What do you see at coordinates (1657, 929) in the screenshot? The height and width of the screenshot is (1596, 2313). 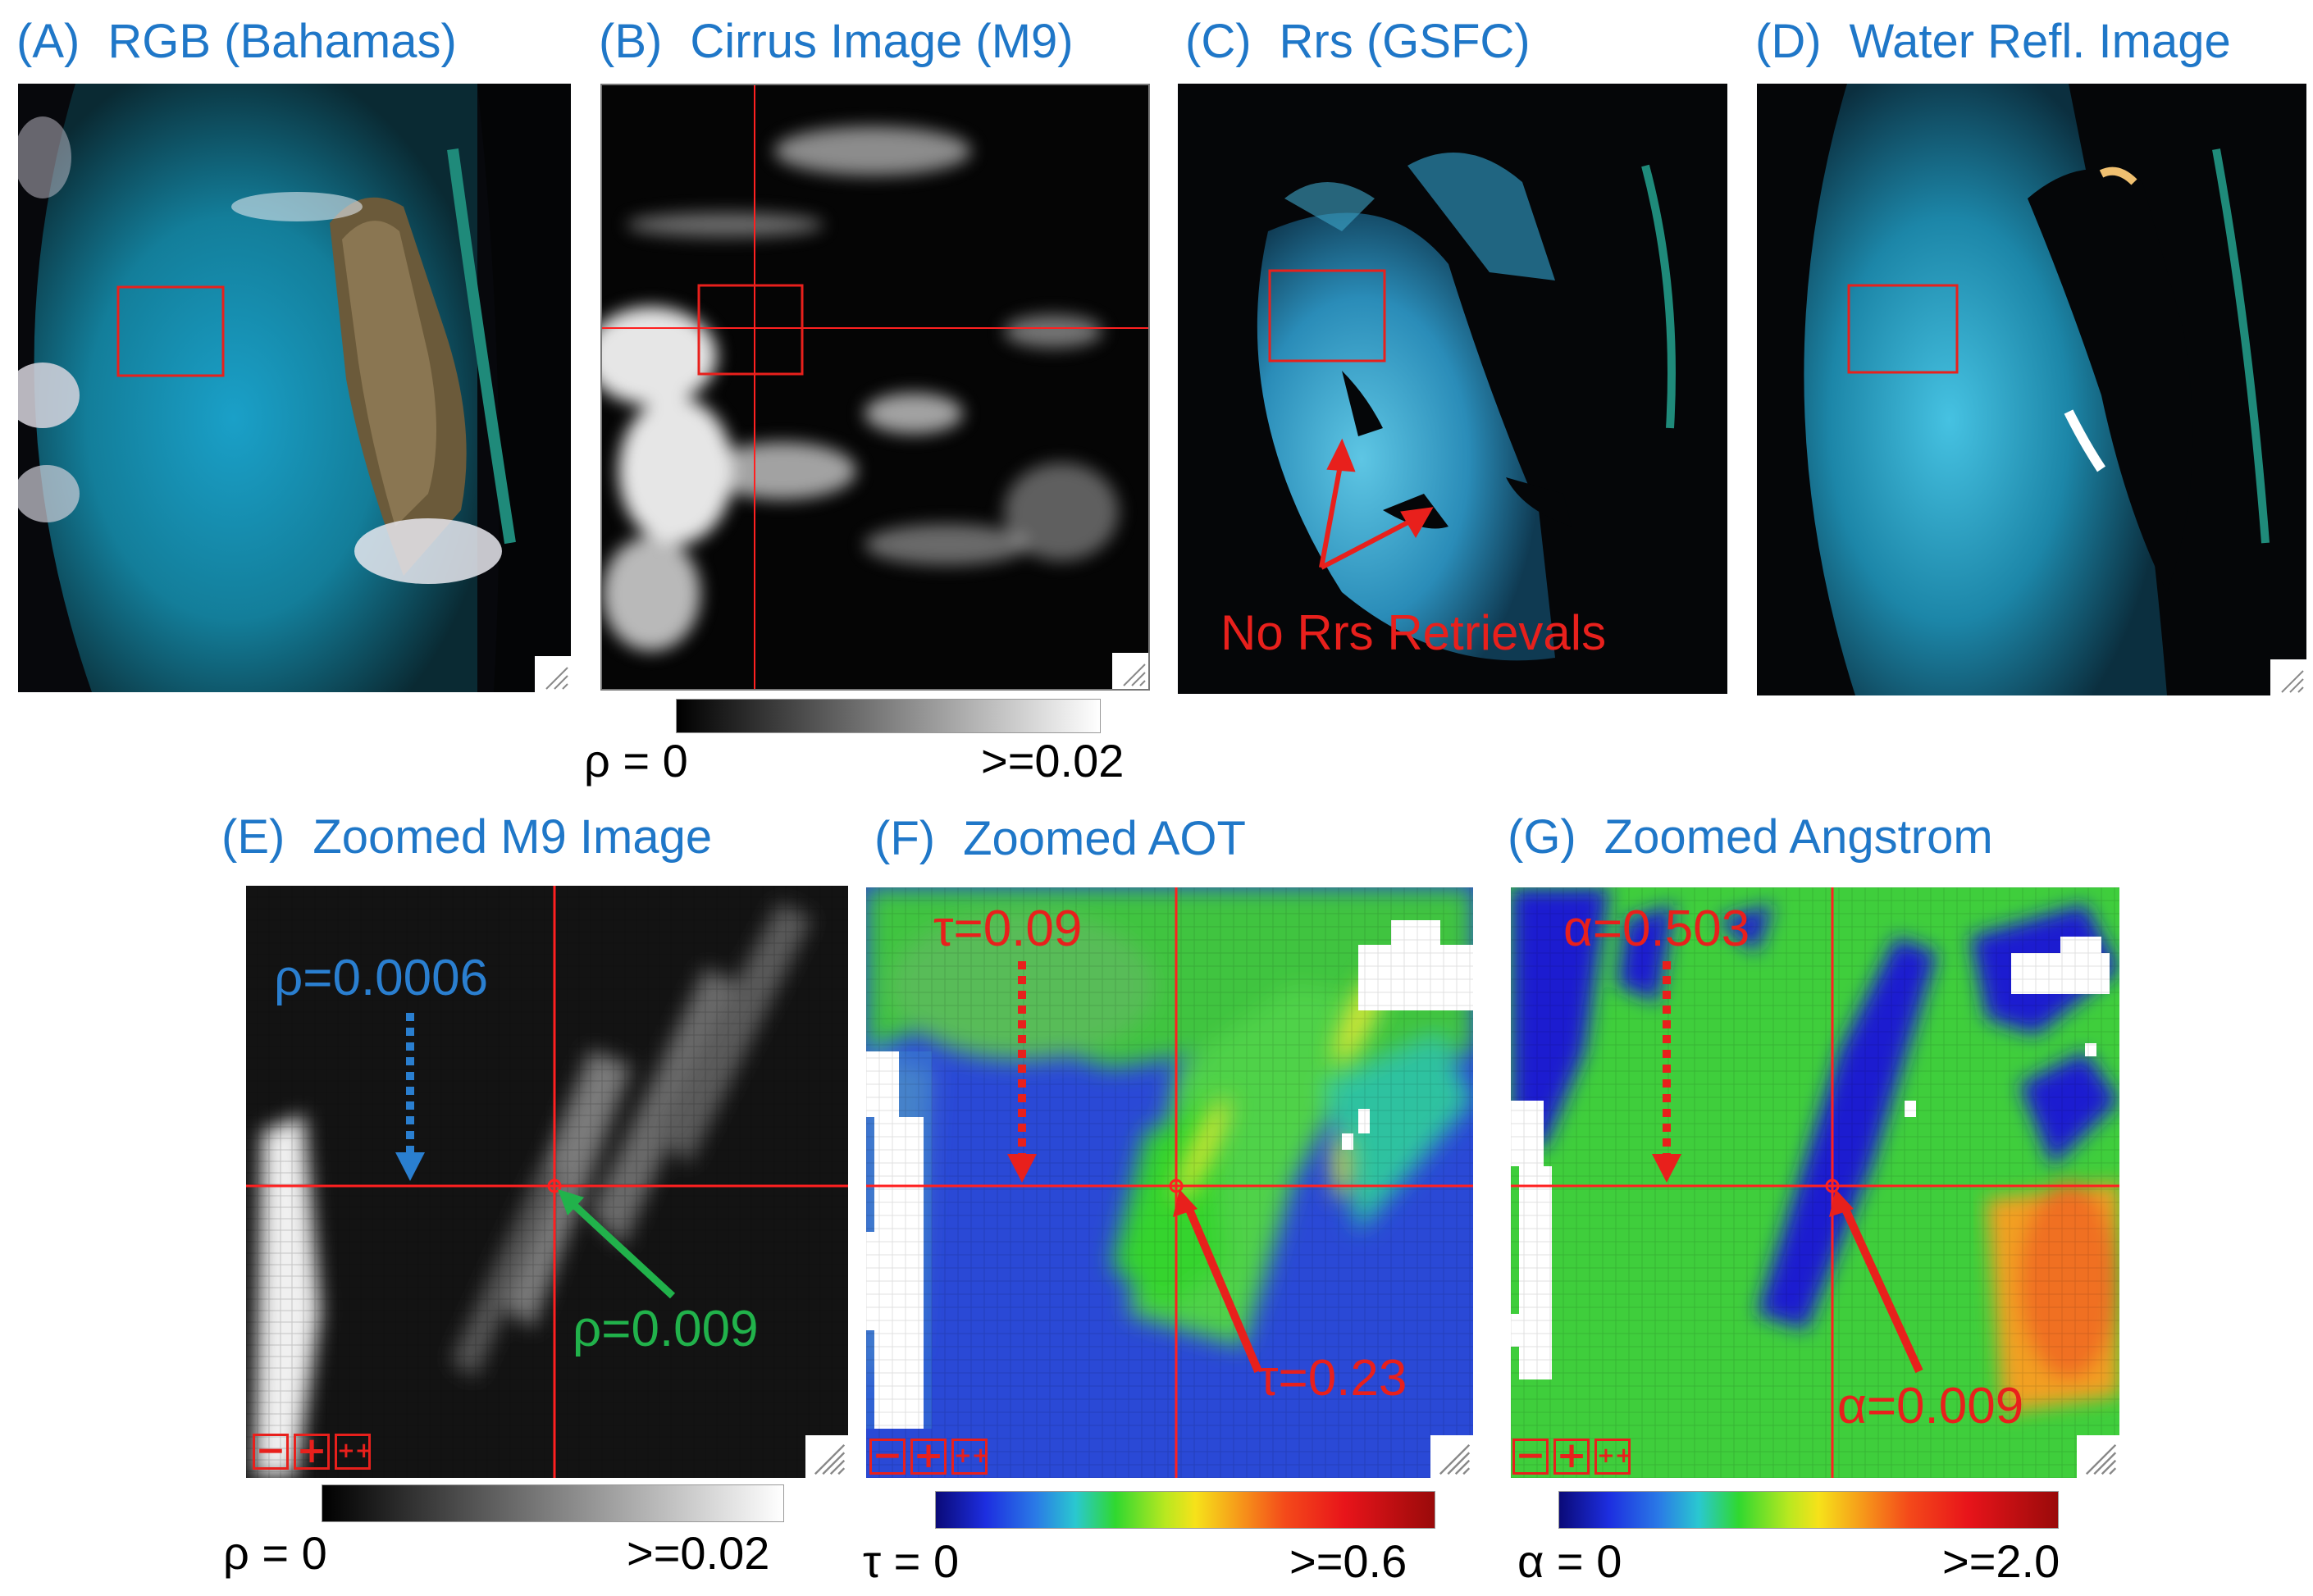 I see `panel-g-value-left: α=0.503` at bounding box center [1657, 929].